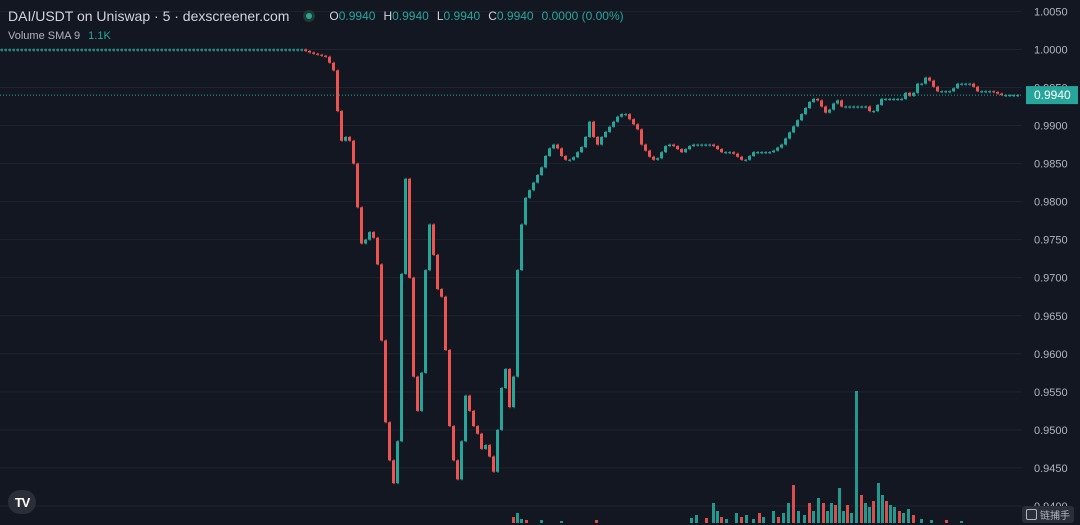 This screenshot has width=1080, height=525. I want to click on volume-legend: Volume SMA 9 1.1K, so click(59, 36).